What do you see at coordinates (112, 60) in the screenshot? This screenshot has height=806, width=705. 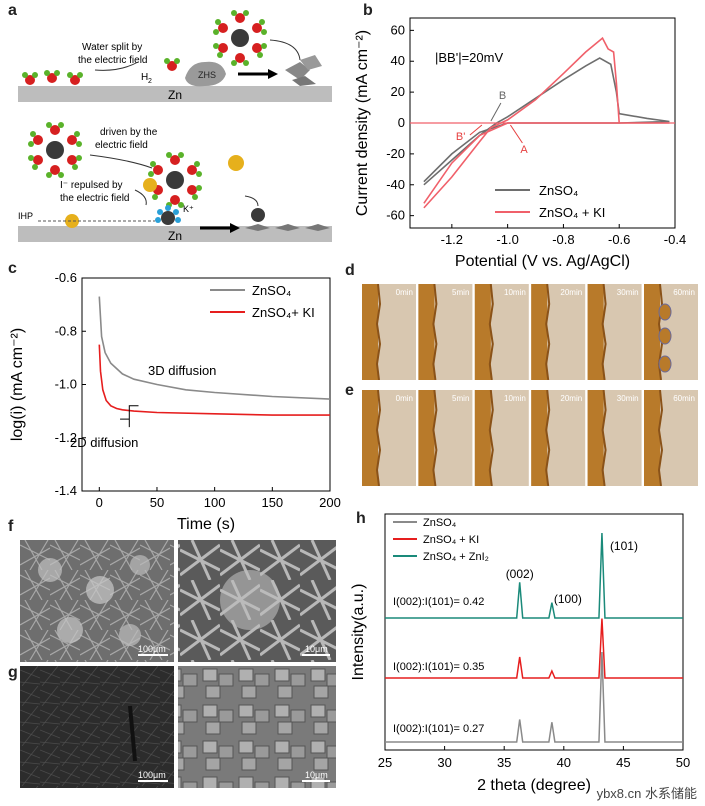 I see `water-split-text-2: the electric field` at bounding box center [112, 60].